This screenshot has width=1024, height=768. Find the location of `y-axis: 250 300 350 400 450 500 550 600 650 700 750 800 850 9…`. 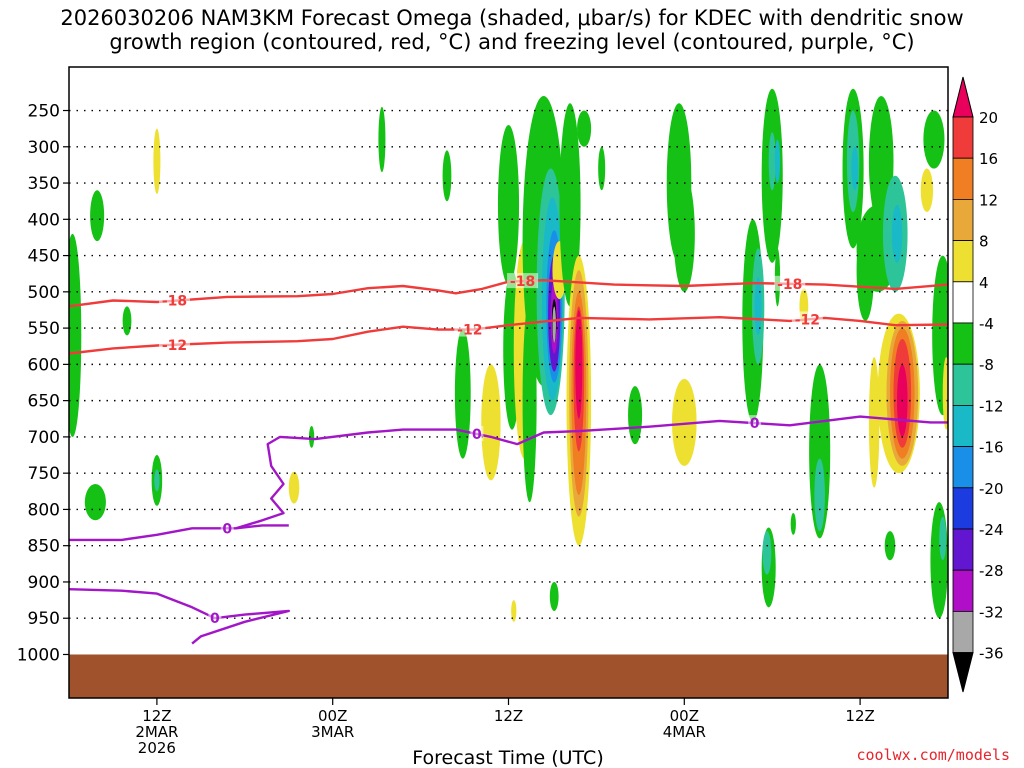

y-axis: 250 300 350 400 450 500 550 600 650 700 750 800 850 9… is located at coordinates (43, 383).